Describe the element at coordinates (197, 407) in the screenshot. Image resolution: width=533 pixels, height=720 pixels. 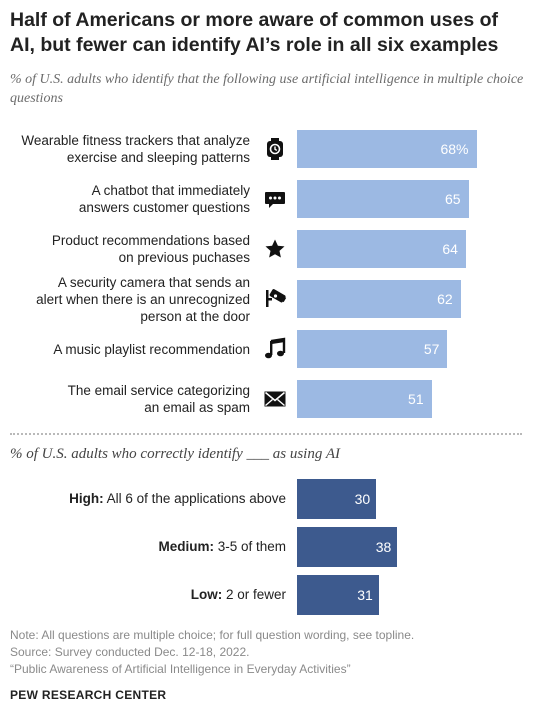
I see `row-label-line: an email as spam` at that location.